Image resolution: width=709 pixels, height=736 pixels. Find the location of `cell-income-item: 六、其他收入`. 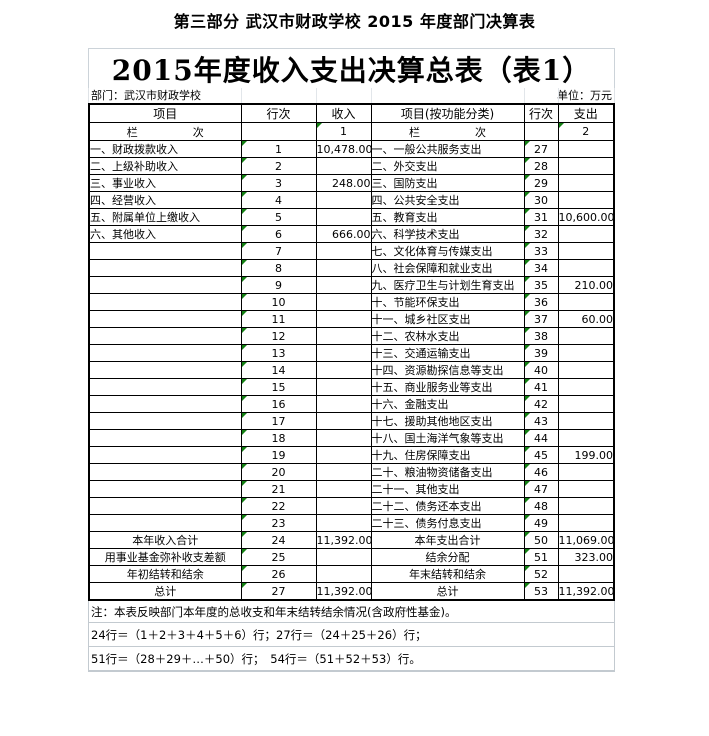

cell-income-item: 六、其他收入 is located at coordinates (165, 234).